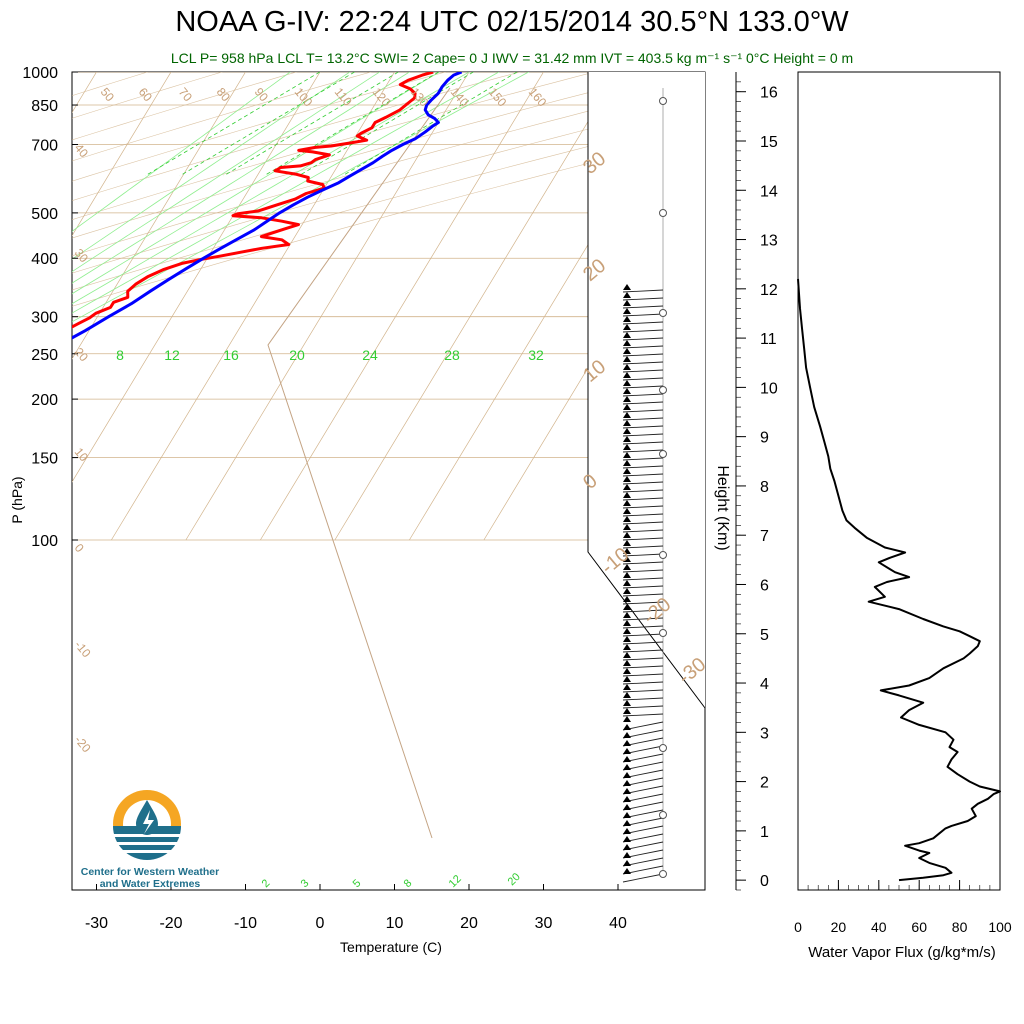 The height and width of the screenshot is (1024, 1024). Describe the element at coordinates (899, 580) in the screenshot. I see `water-vapor-flux-line` at that location.